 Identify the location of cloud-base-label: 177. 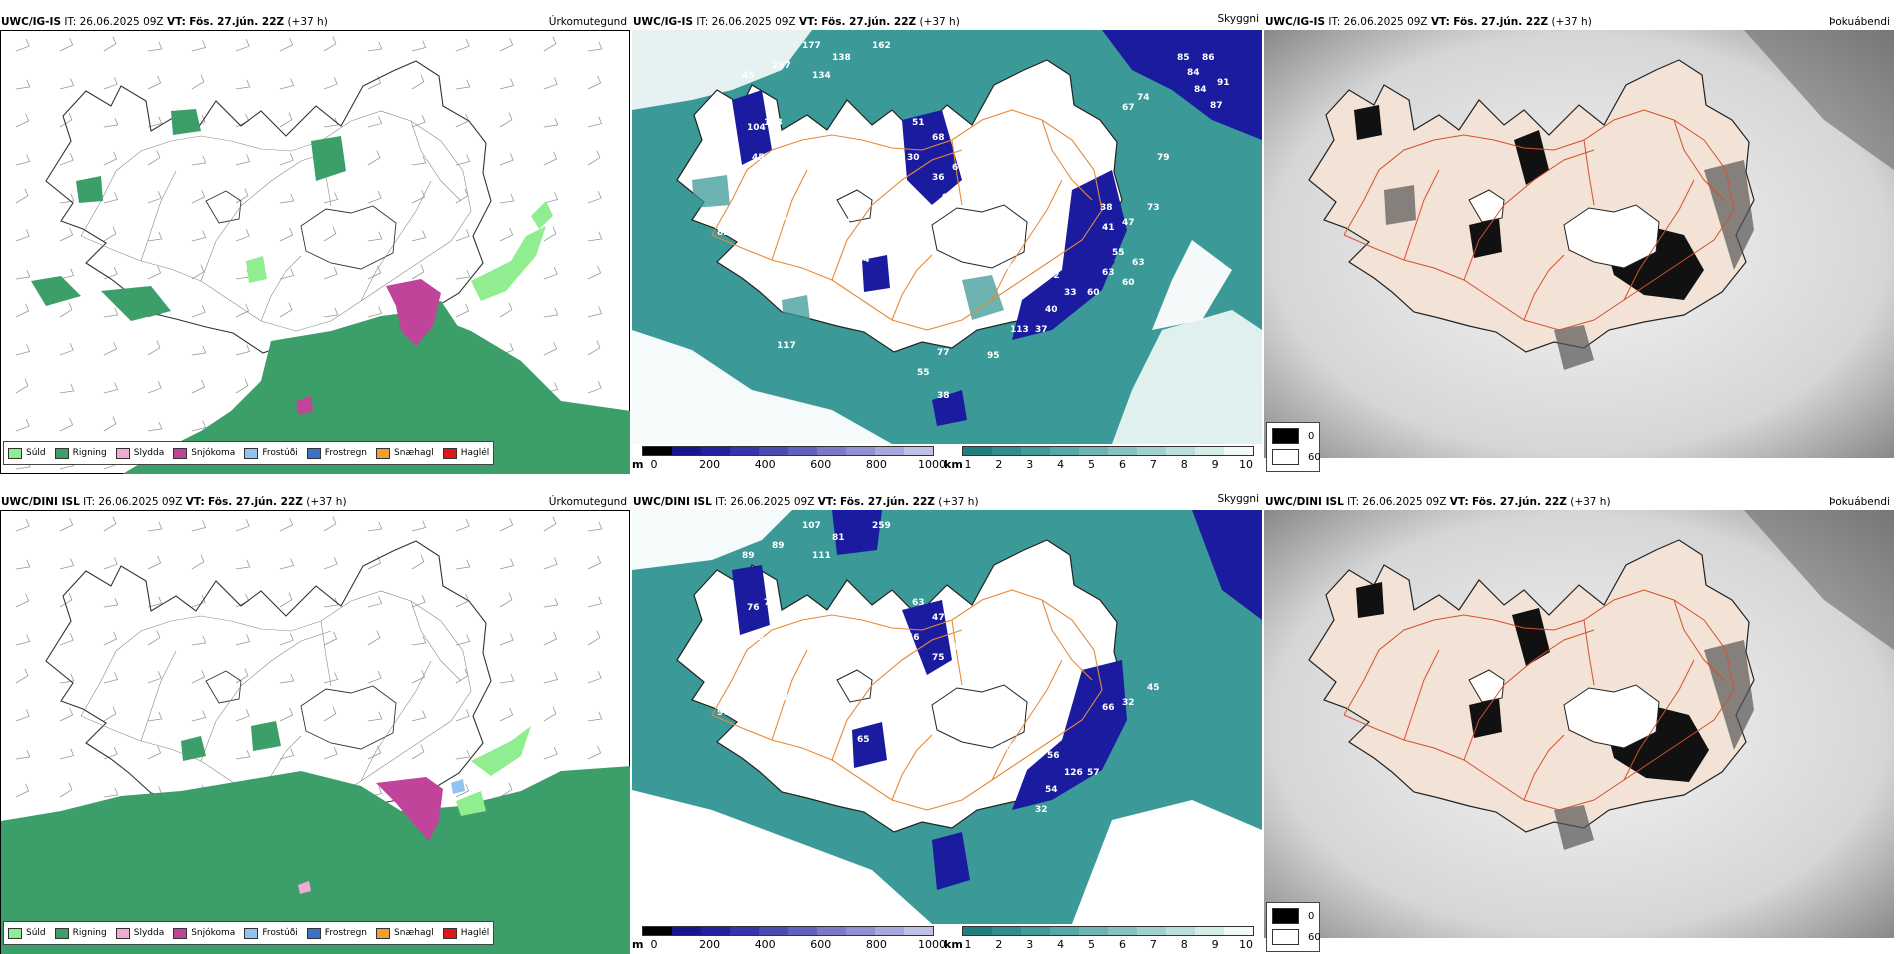
(811, 46).